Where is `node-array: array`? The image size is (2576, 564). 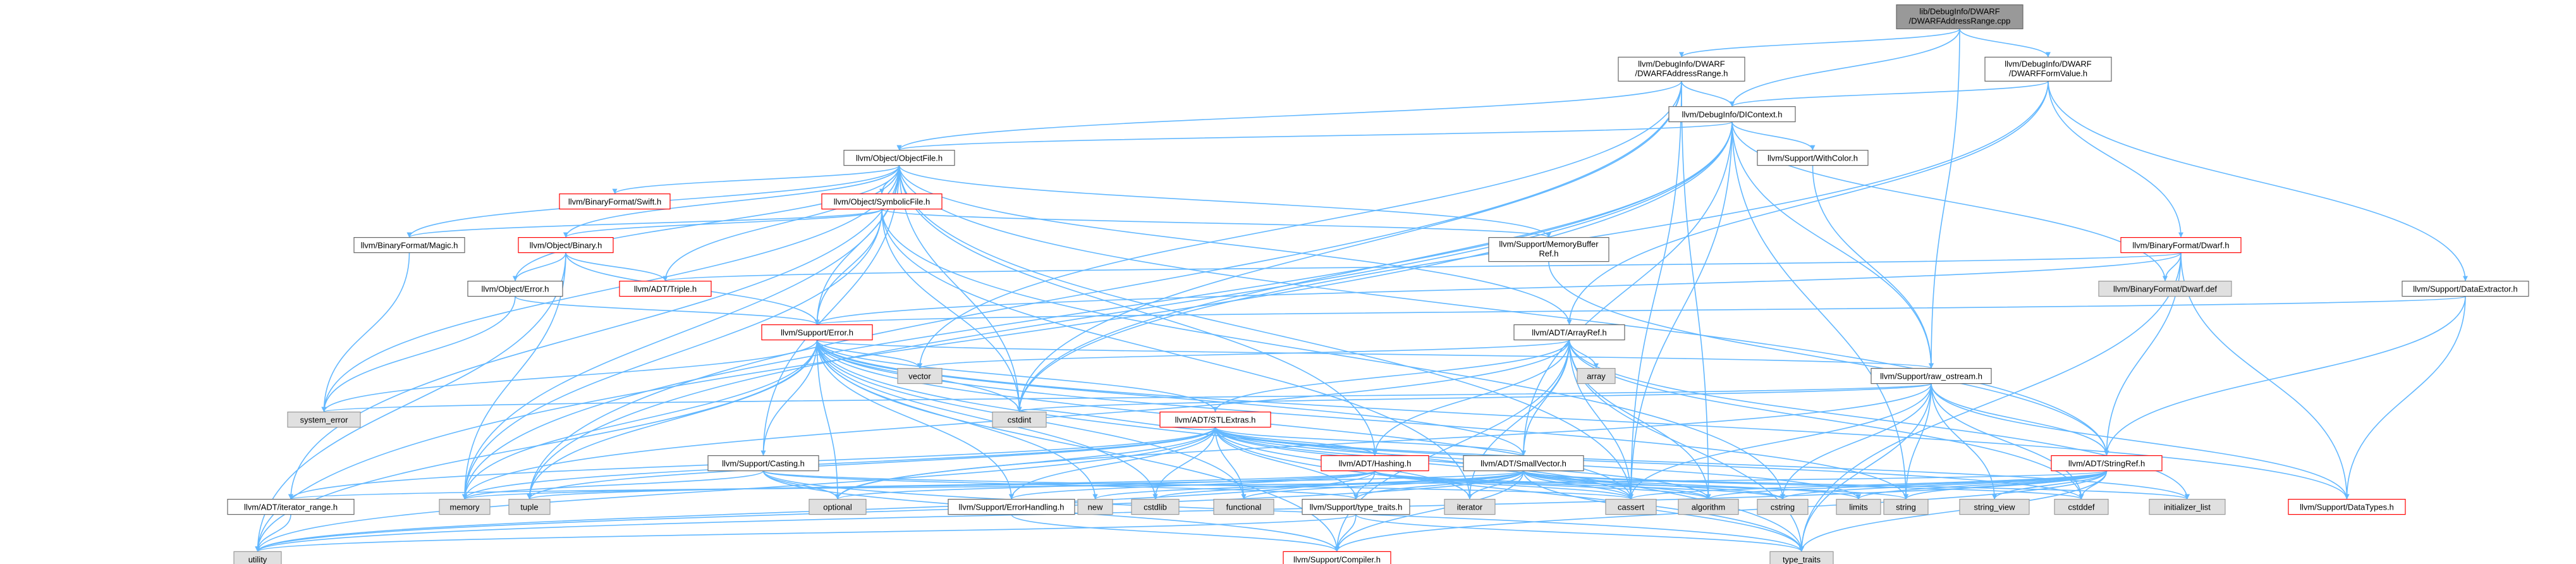 node-array: array is located at coordinates (1596, 376).